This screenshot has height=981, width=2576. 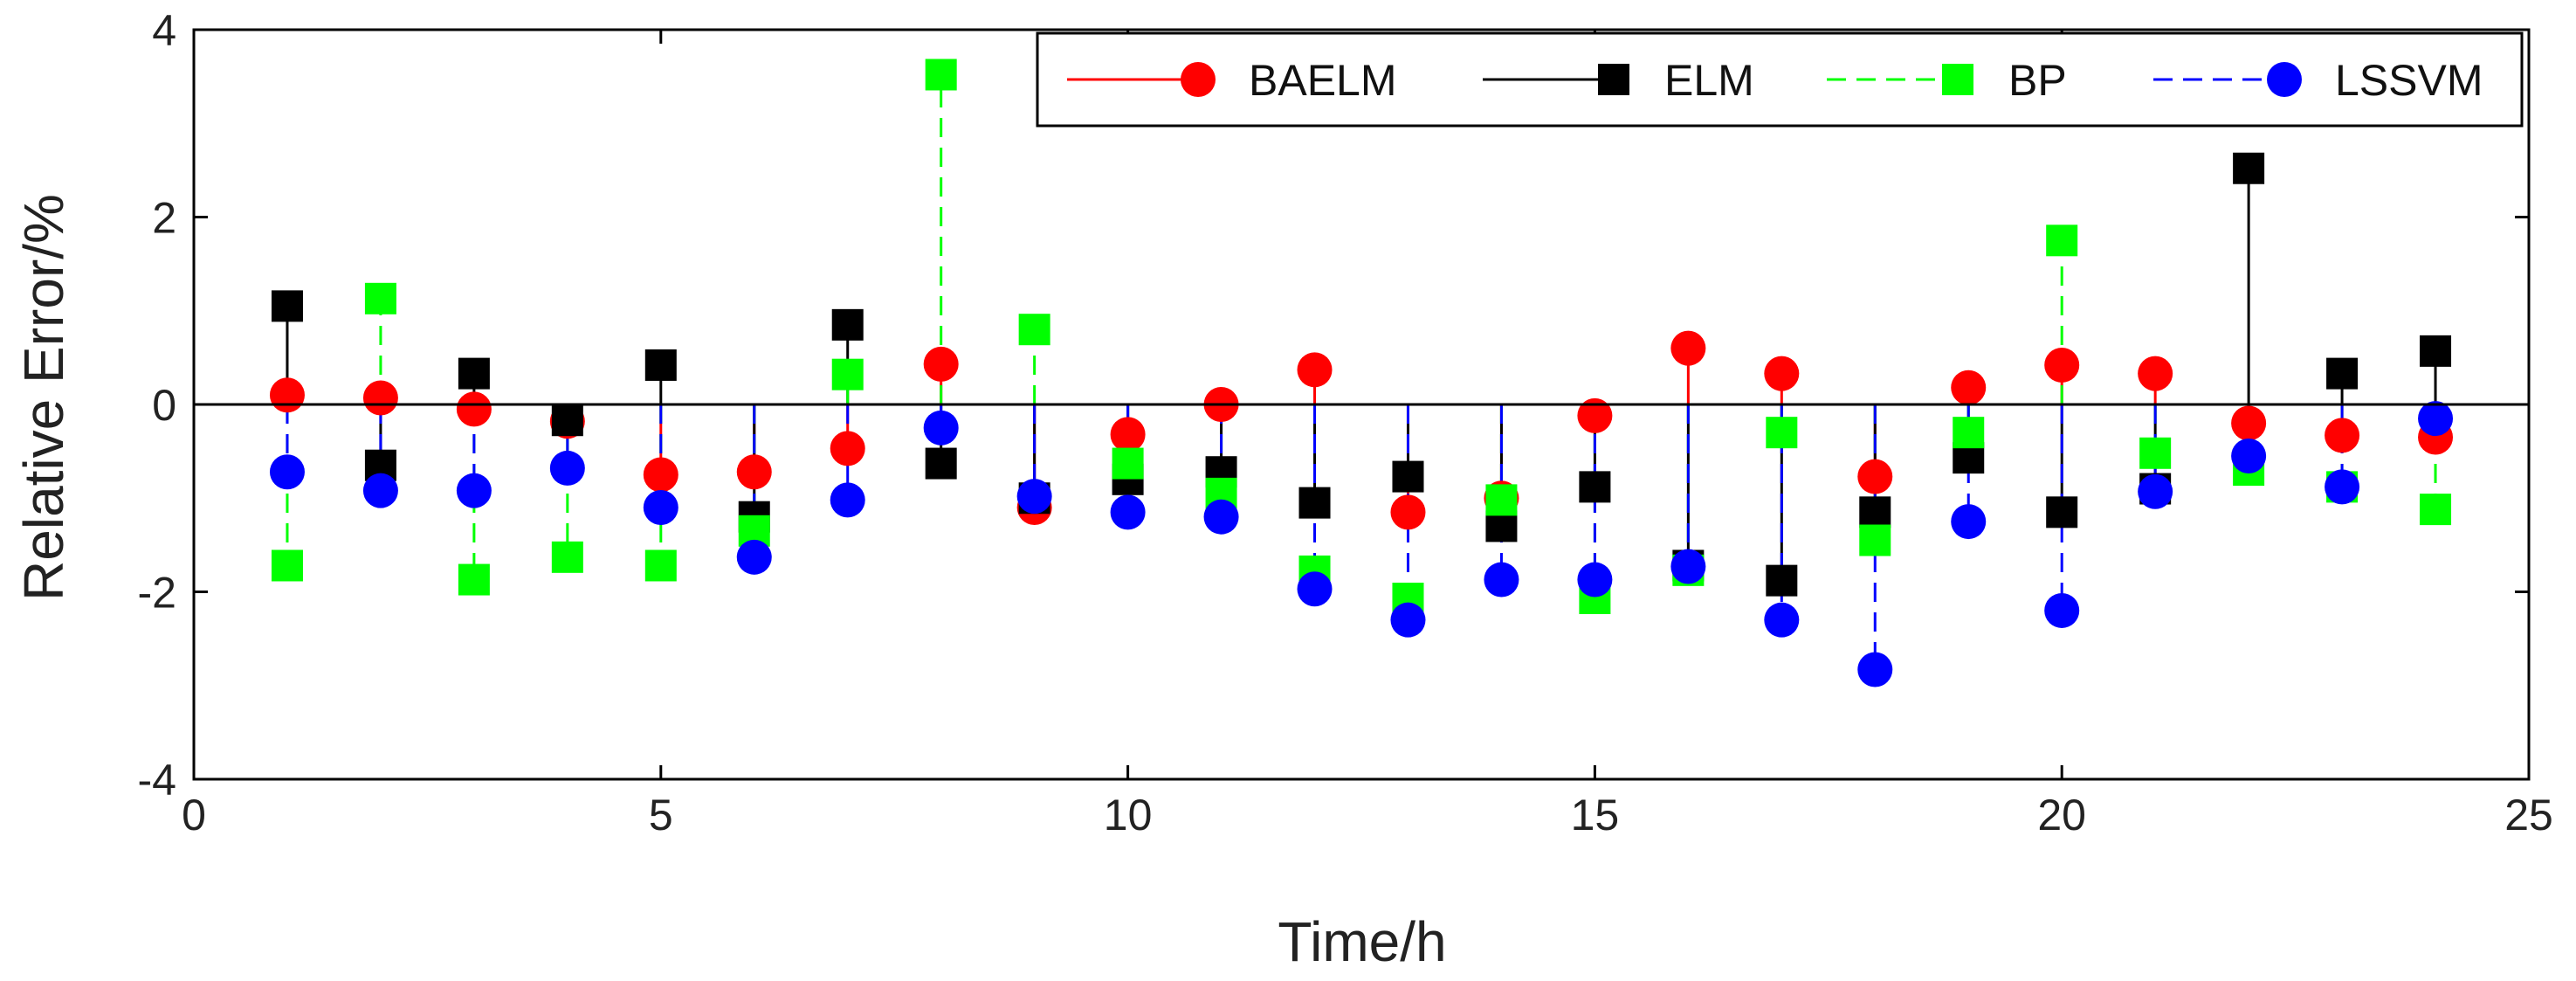 What do you see at coordinates (1613, 79) in the screenshot?
I see `legend-marker-elm` at bounding box center [1613, 79].